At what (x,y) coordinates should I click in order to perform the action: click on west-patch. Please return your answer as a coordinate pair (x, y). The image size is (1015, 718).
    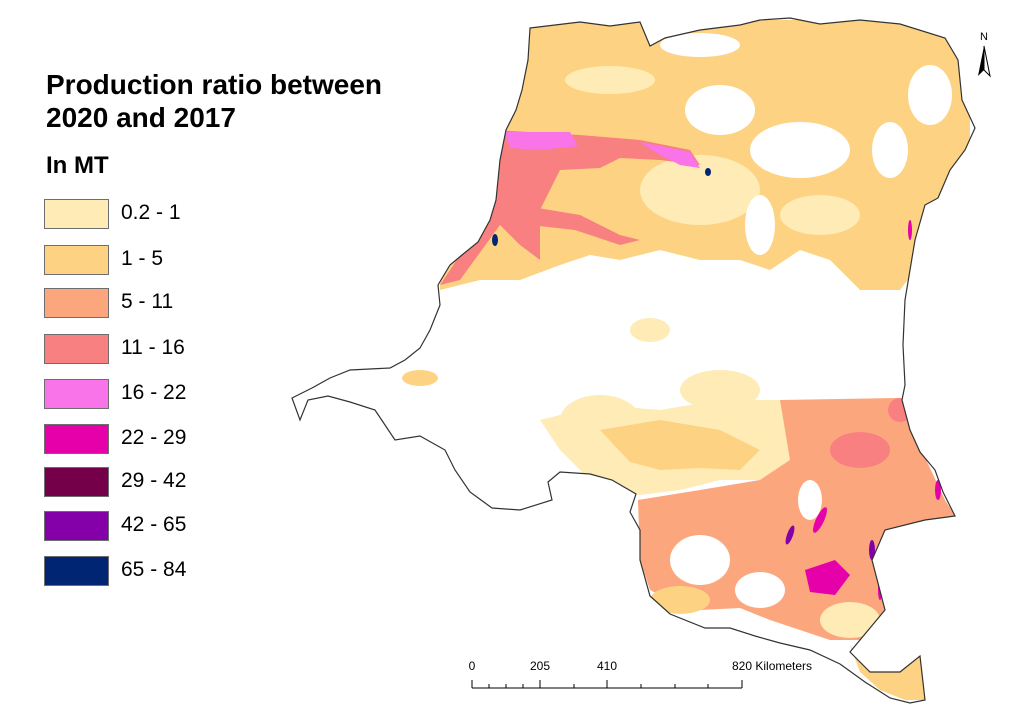
    Looking at the image, I should click on (420, 378).